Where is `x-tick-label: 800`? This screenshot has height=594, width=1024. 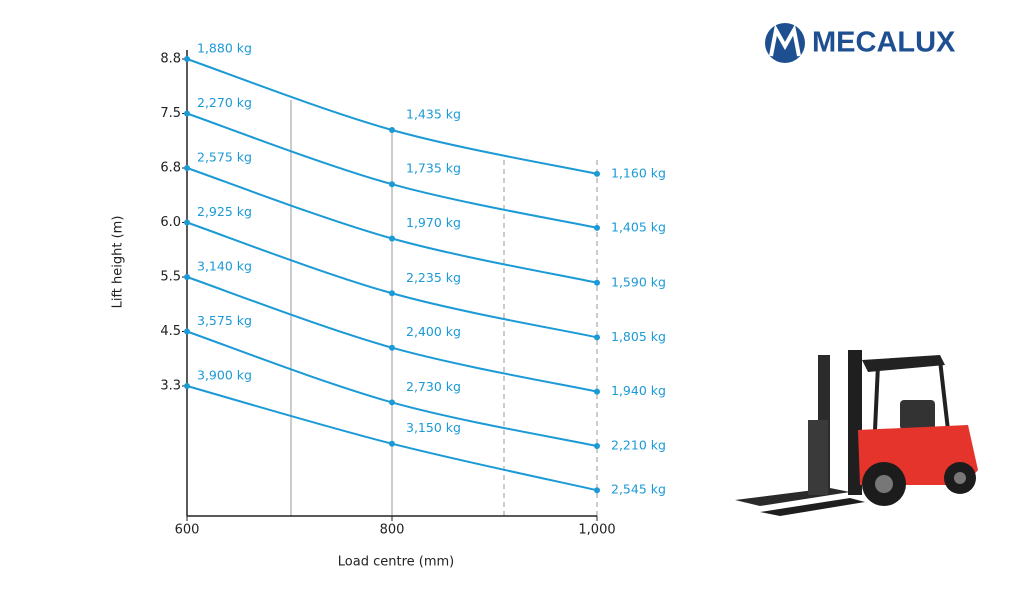 x-tick-label: 800 is located at coordinates (392, 530).